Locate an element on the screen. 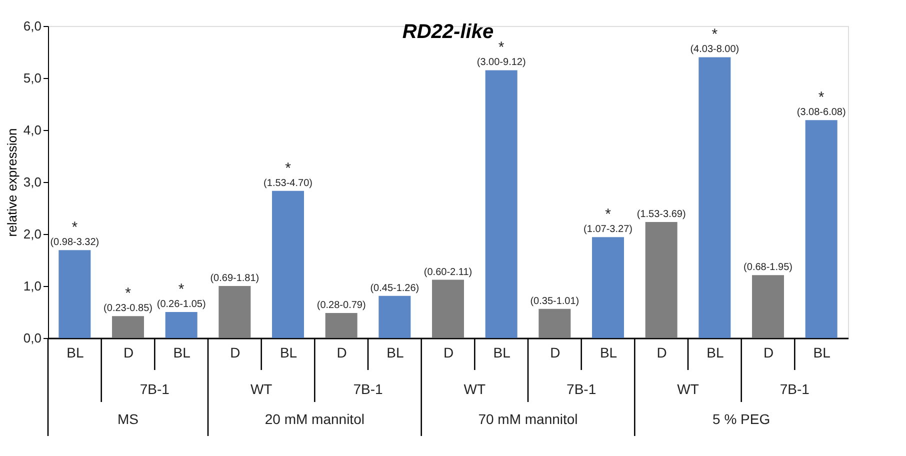 Image resolution: width=906 pixels, height=456 pixels. y-tick-label: 6,0 is located at coordinates (32, 26).